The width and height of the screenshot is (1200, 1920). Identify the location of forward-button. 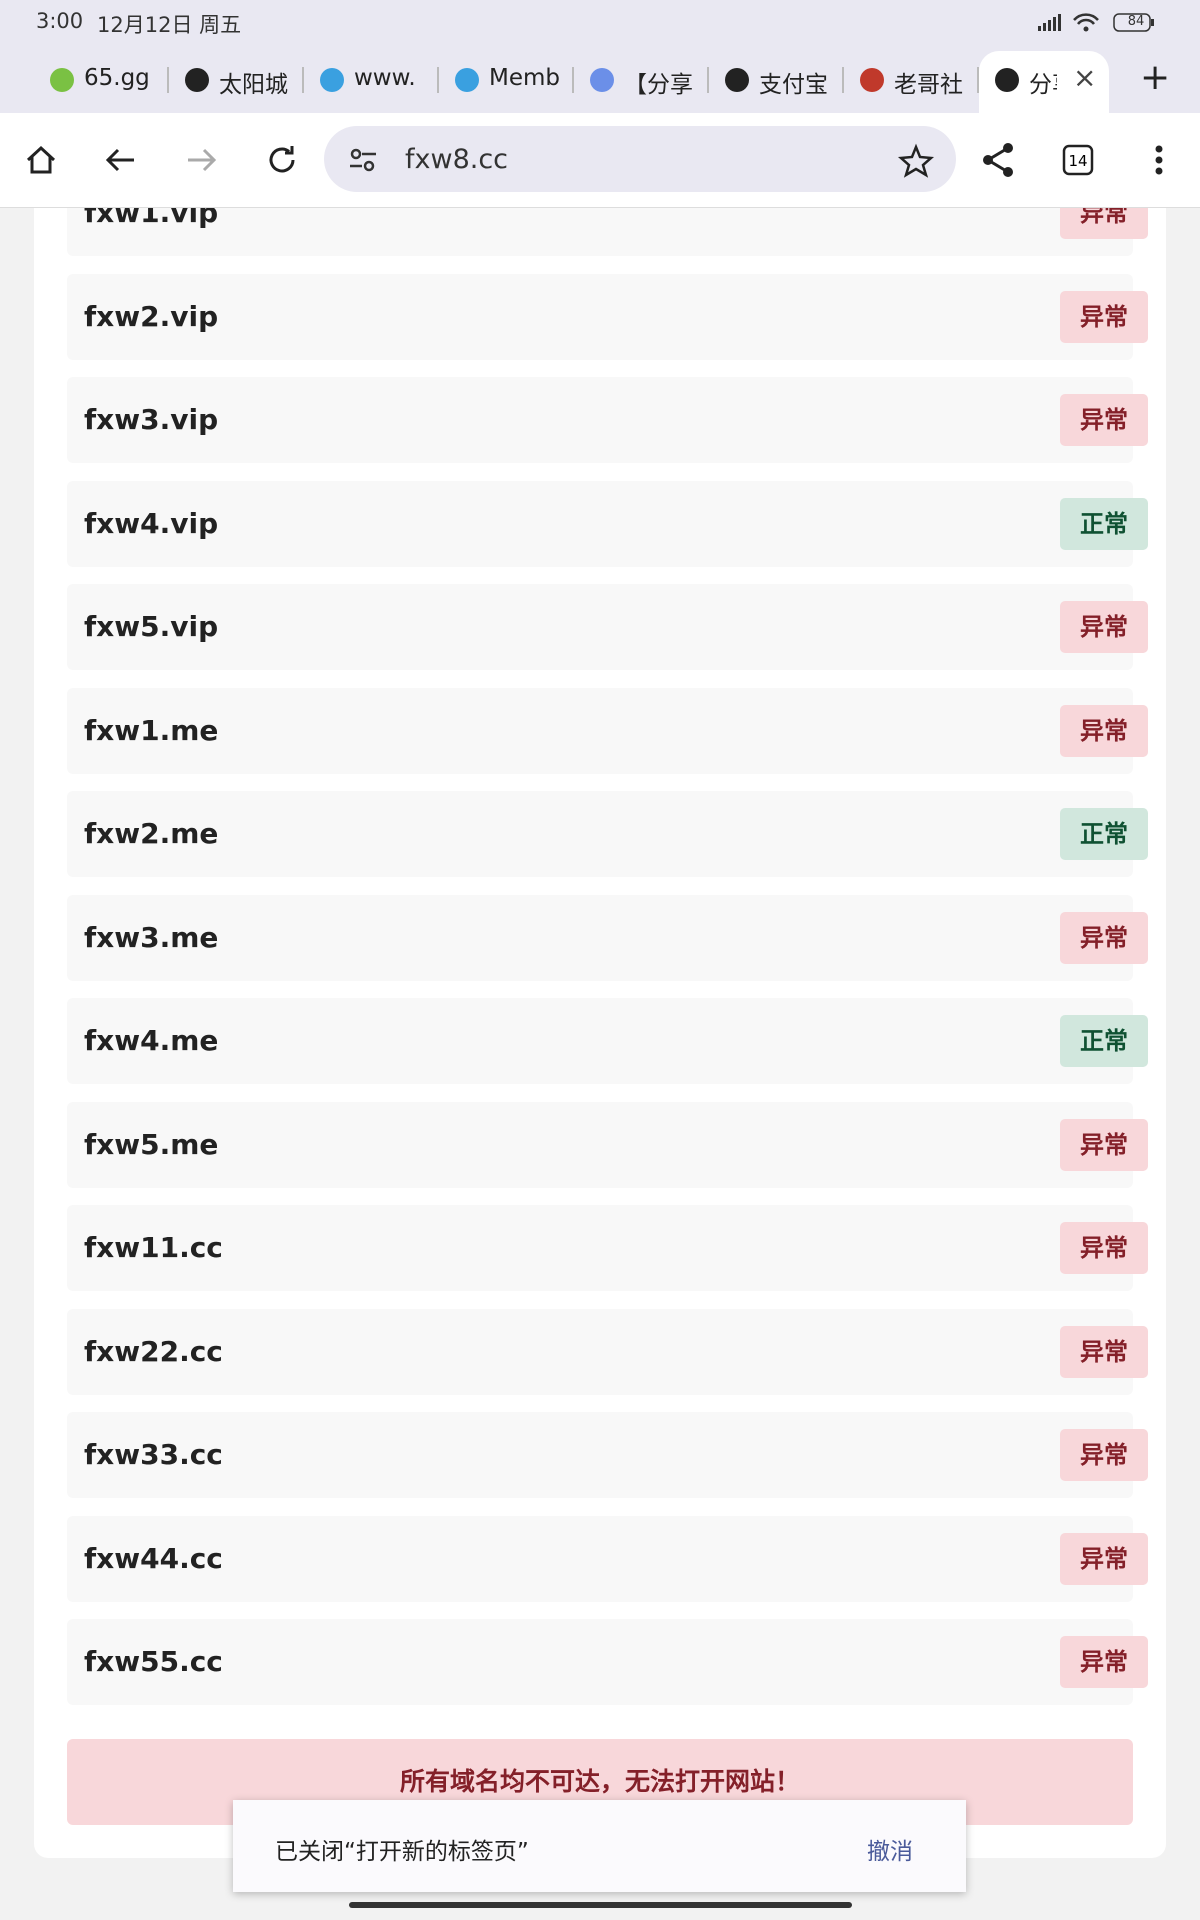
(202, 160).